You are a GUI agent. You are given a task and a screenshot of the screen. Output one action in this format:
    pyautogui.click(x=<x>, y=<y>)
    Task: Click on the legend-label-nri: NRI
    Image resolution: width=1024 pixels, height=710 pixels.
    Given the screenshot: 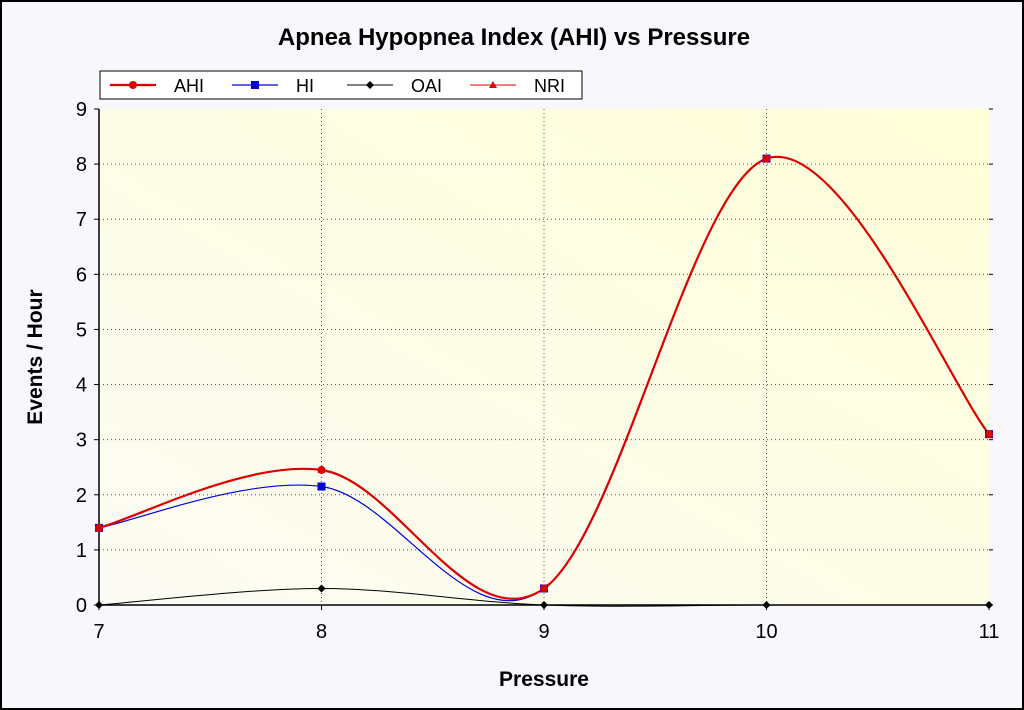 What is the action you would take?
    pyautogui.click(x=549, y=86)
    